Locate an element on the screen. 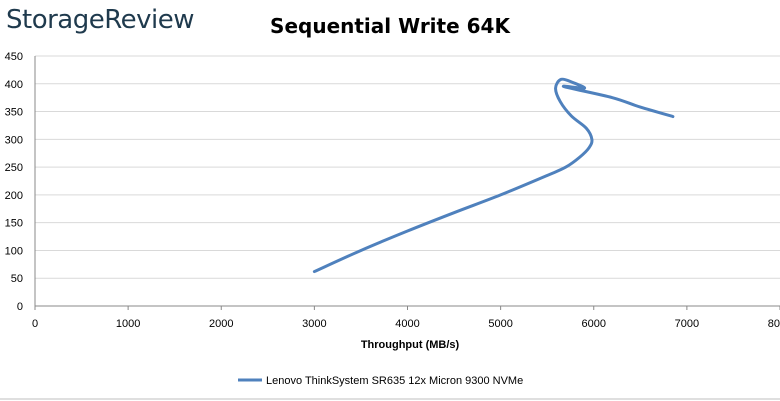  y-tick-label: 200 is located at coordinates (14, 196).